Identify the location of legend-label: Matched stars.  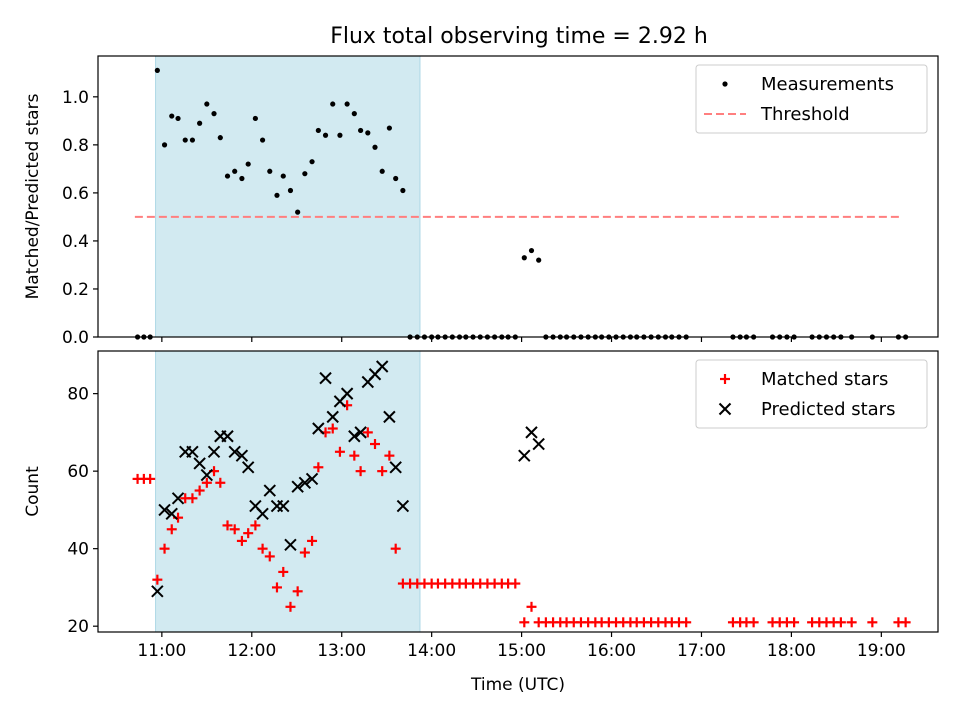
(824, 379).